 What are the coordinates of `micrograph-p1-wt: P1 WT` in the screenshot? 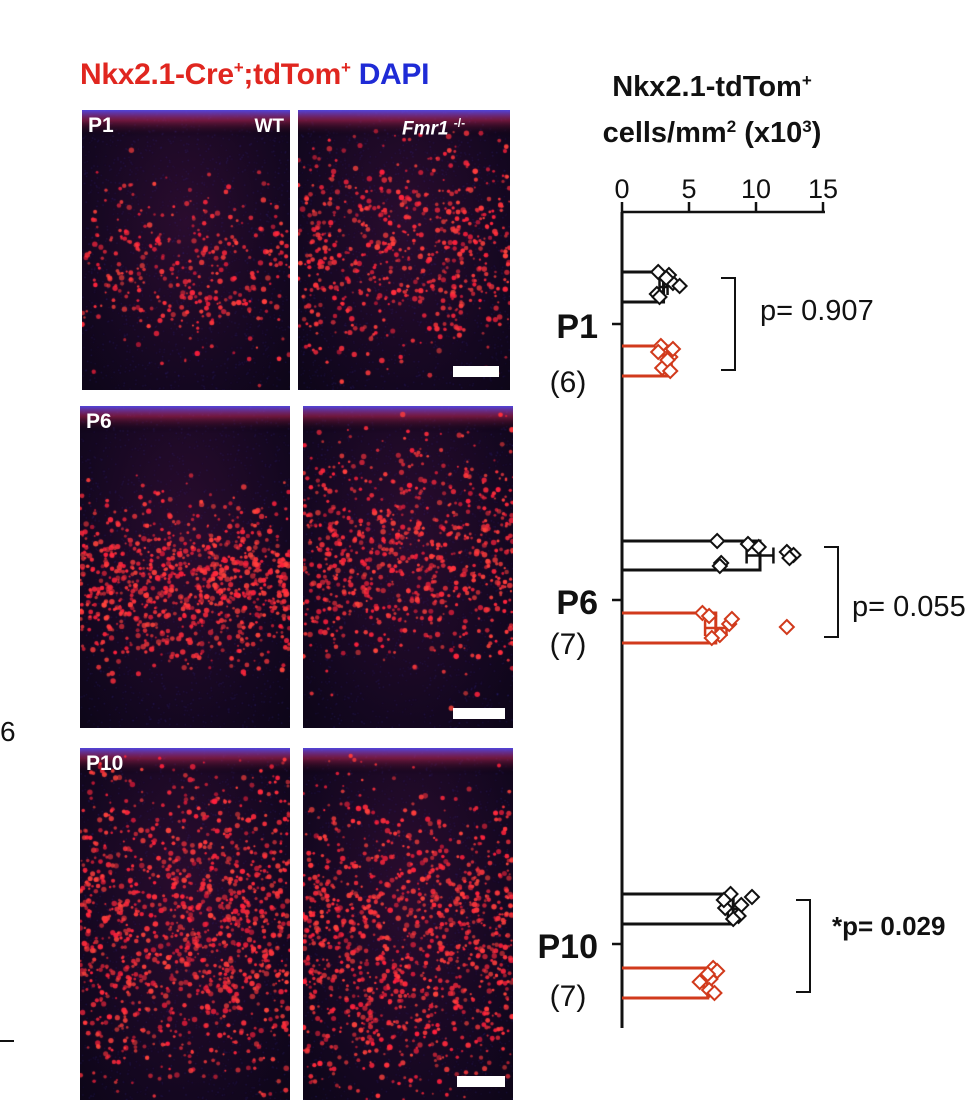 It's located at (186, 250).